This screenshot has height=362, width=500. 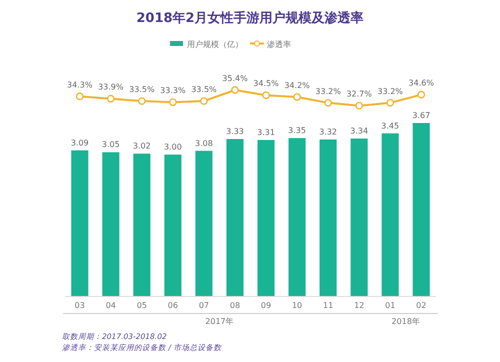 What do you see at coordinates (173, 147) in the screenshot?
I see `data-label: 3.00` at bounding box center [173, 147].